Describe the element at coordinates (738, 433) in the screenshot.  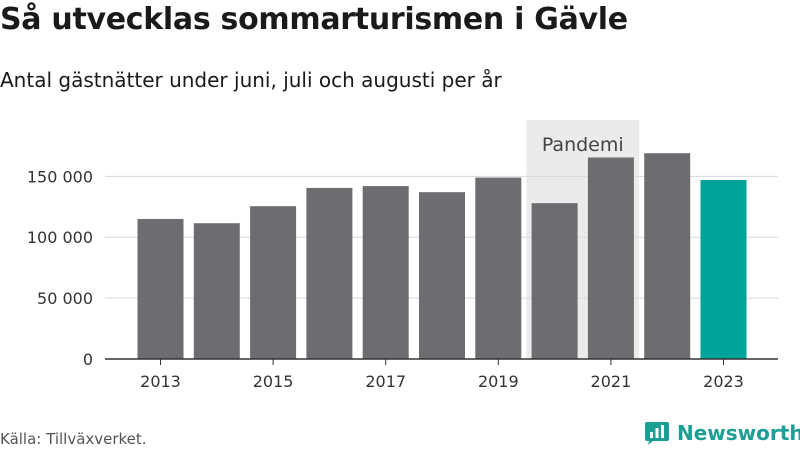
I see `brand-name: Newsworthy` at that location.